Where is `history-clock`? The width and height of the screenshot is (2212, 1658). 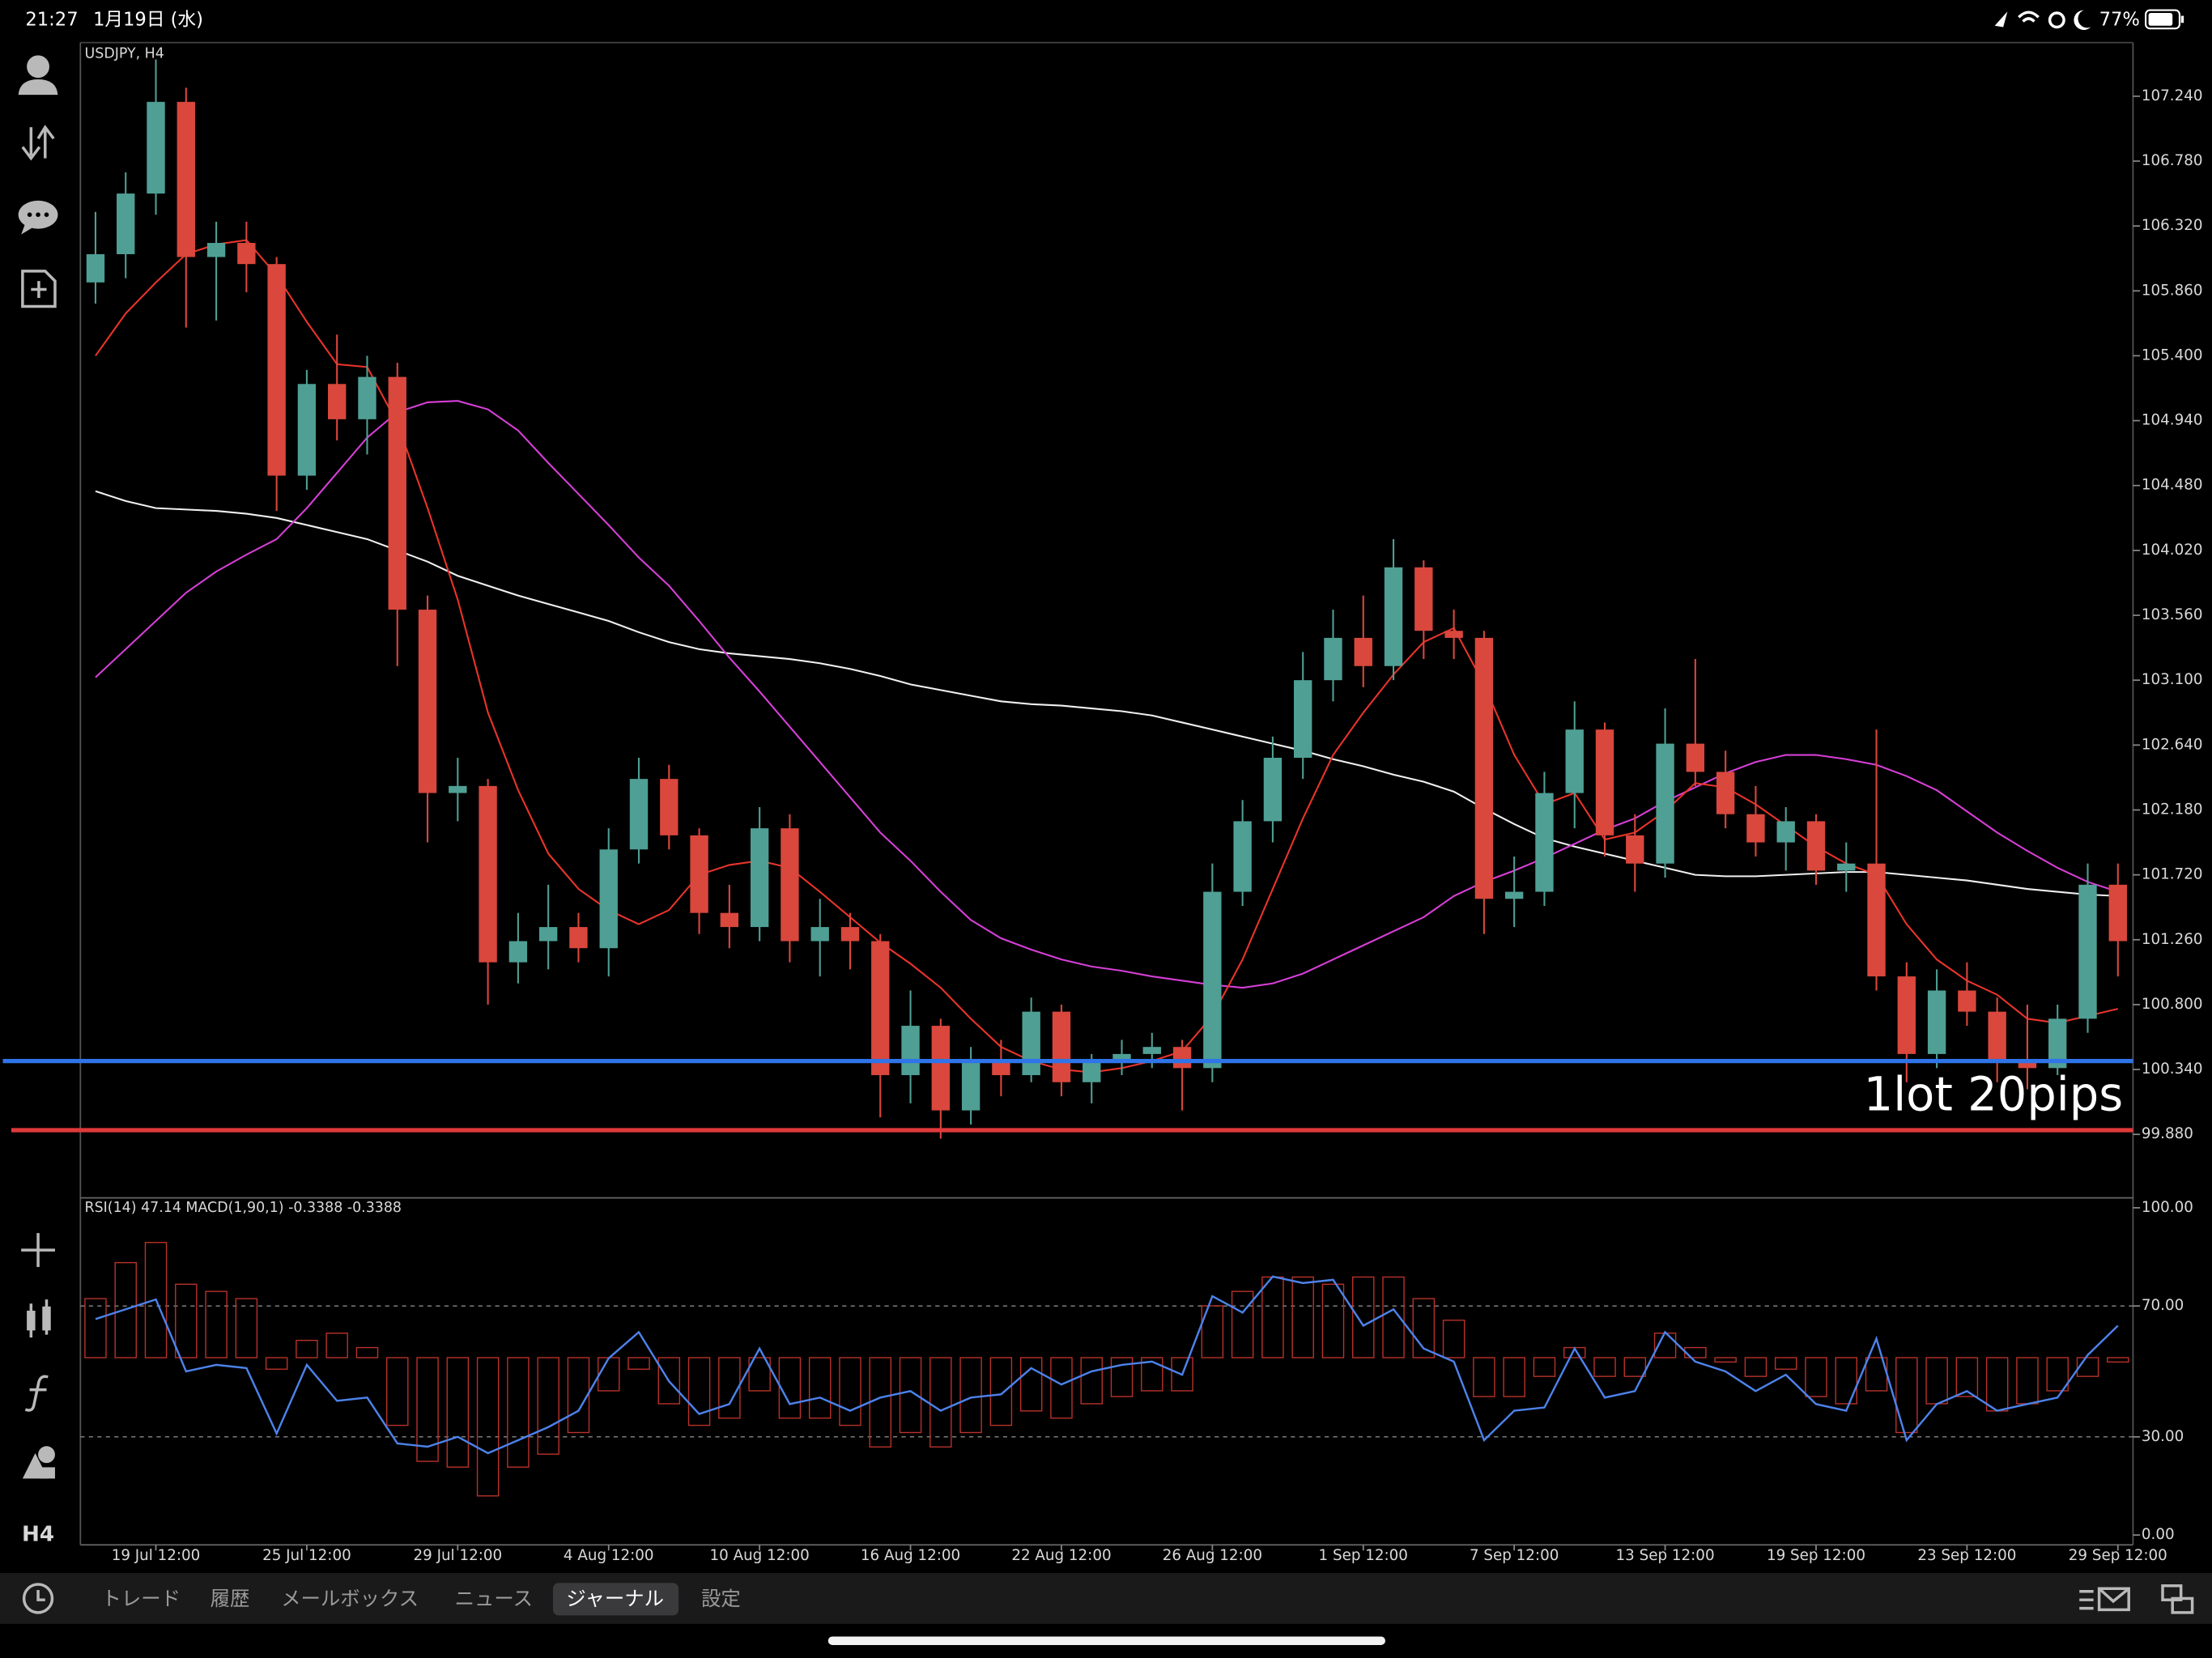 history-clock is located at coordinates (38, 1598).